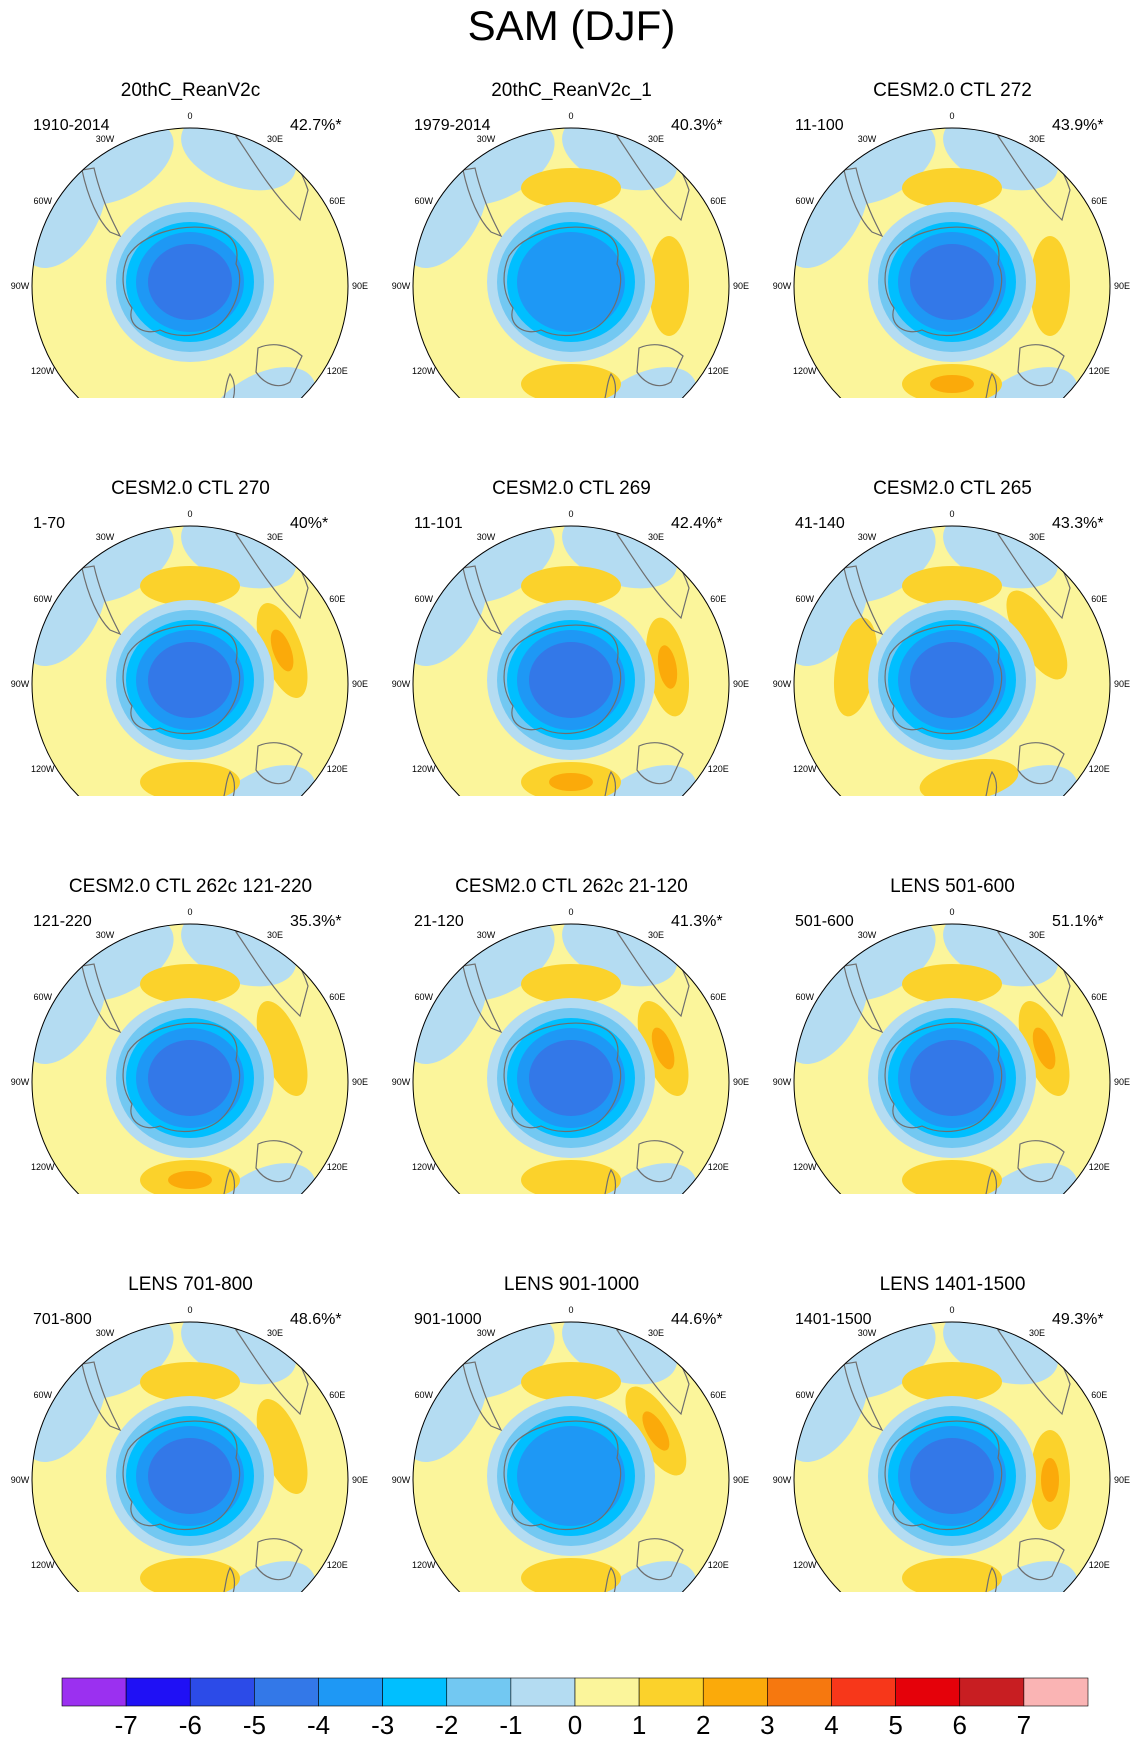  I want to click on panel-period: 701-800, so click(62, 1319).